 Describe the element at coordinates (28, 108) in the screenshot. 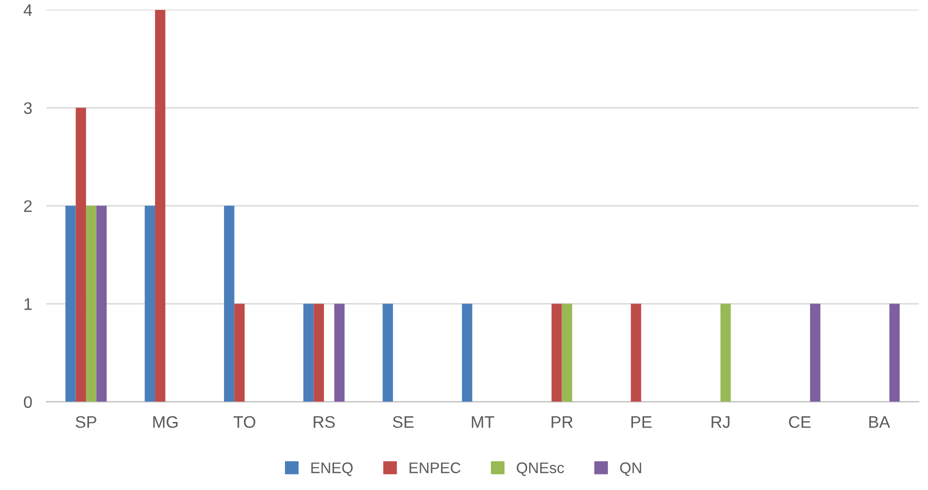

I see `y-tick-label: 3` at that location.